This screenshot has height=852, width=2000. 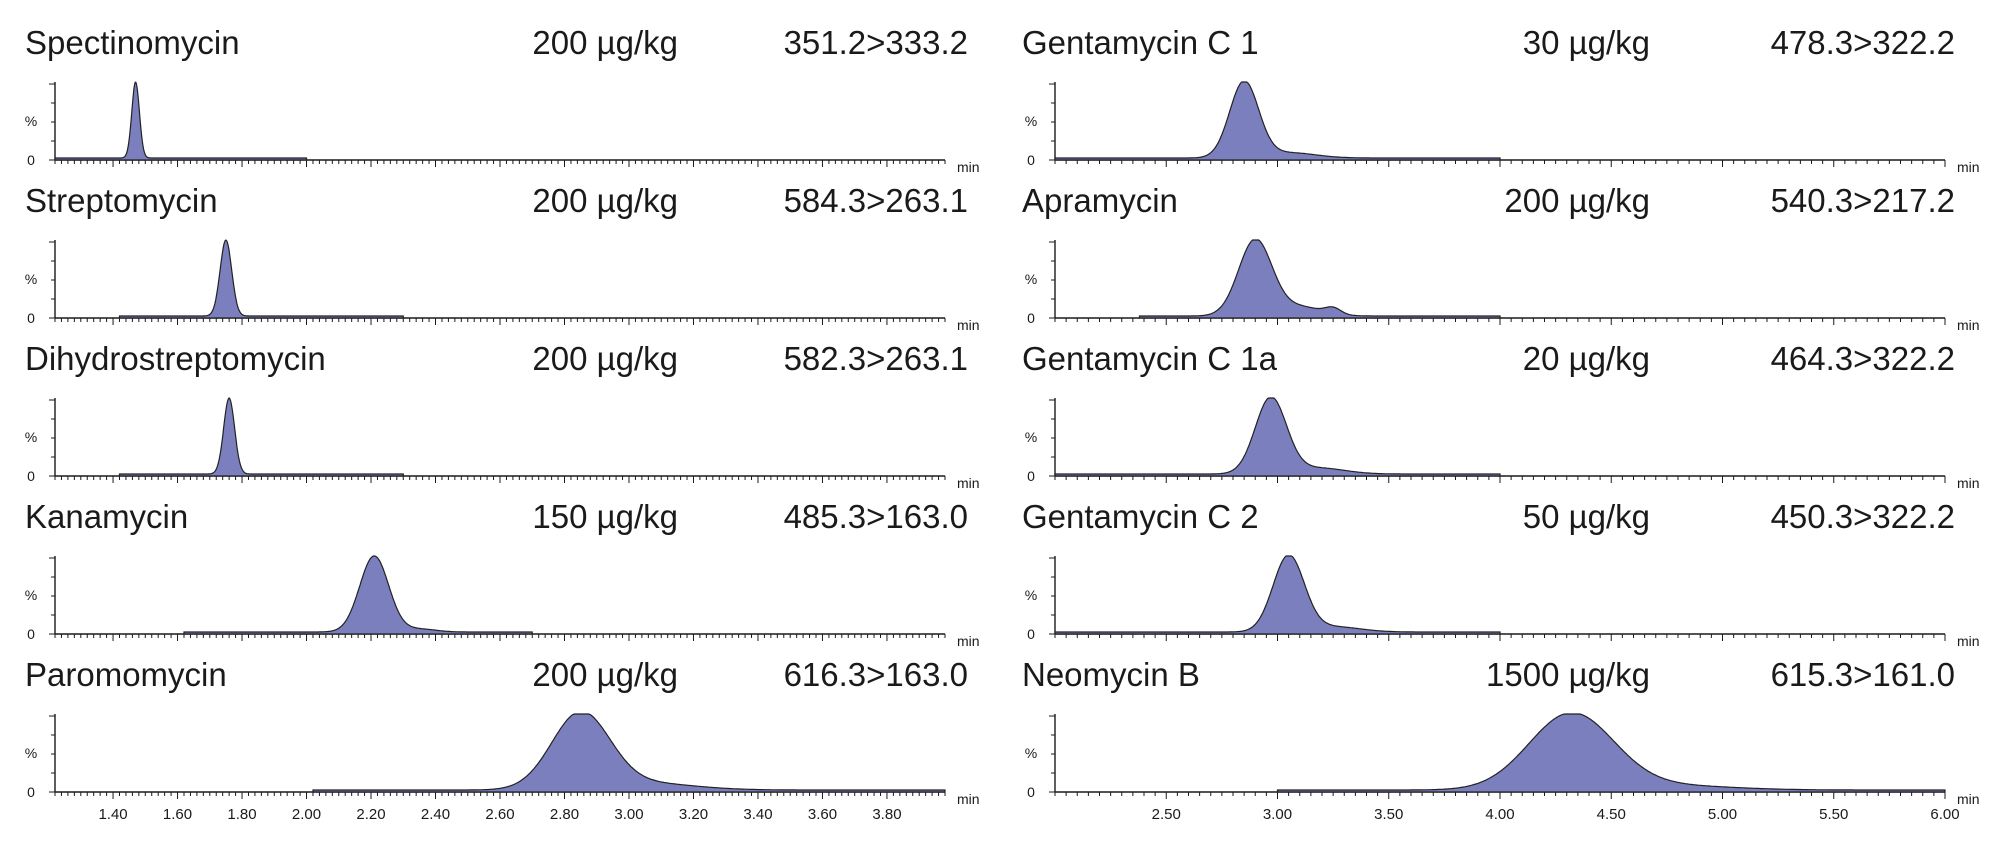 What do you see at coordinates (693, 814) in the screenshot?
I see `x-axis-tick-label: 3.20` at bounding box center [693, 814].